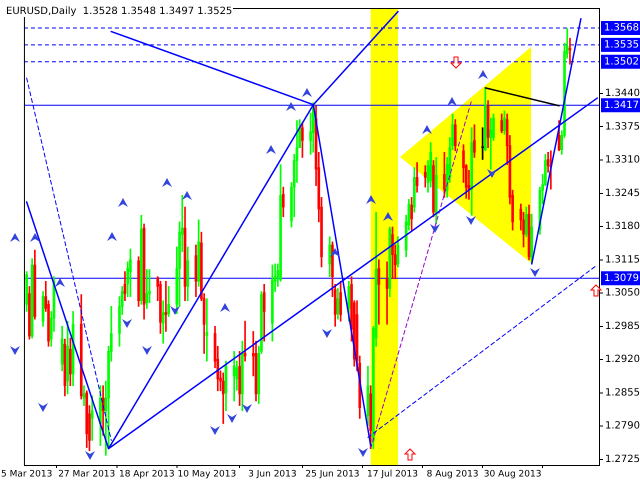 This screenshot has width=640, height=480. Describe the element at coordinates (622, 426) in the screenshot. I see `y-tick-label: 1.2790` at that location.